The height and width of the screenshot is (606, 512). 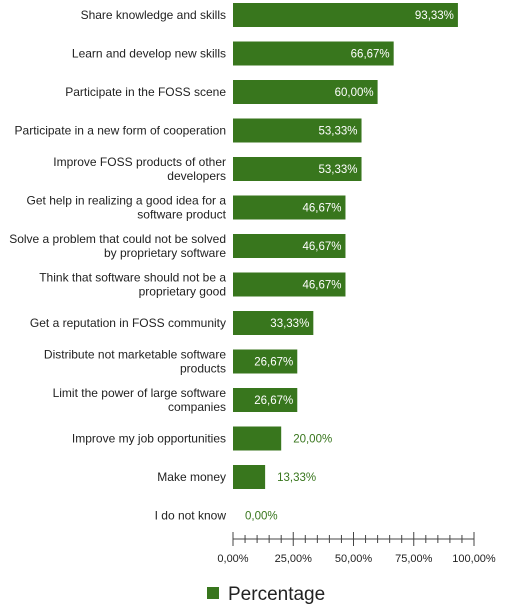 What do you see at coordinates (289, 324) in the screenshot?
I see `value-label: 33,33%` at bounding box center [289, 324].